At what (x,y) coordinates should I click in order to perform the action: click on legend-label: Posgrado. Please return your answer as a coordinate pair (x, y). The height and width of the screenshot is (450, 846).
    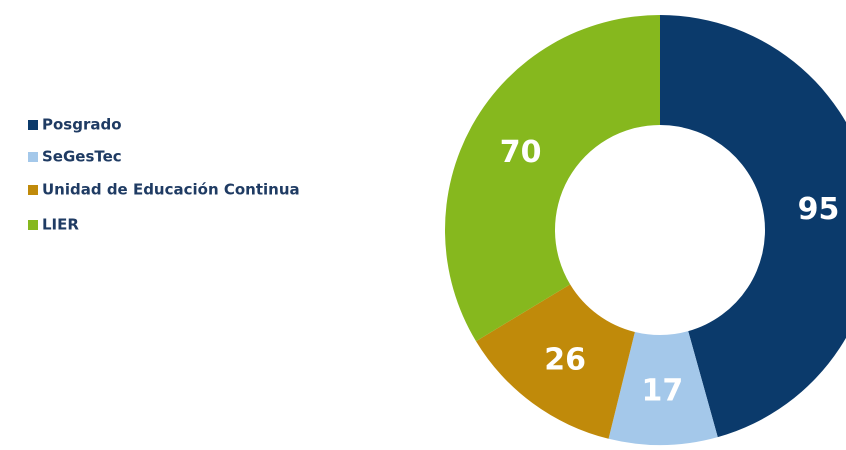
    Looking at the image, I should click on (82, 125).